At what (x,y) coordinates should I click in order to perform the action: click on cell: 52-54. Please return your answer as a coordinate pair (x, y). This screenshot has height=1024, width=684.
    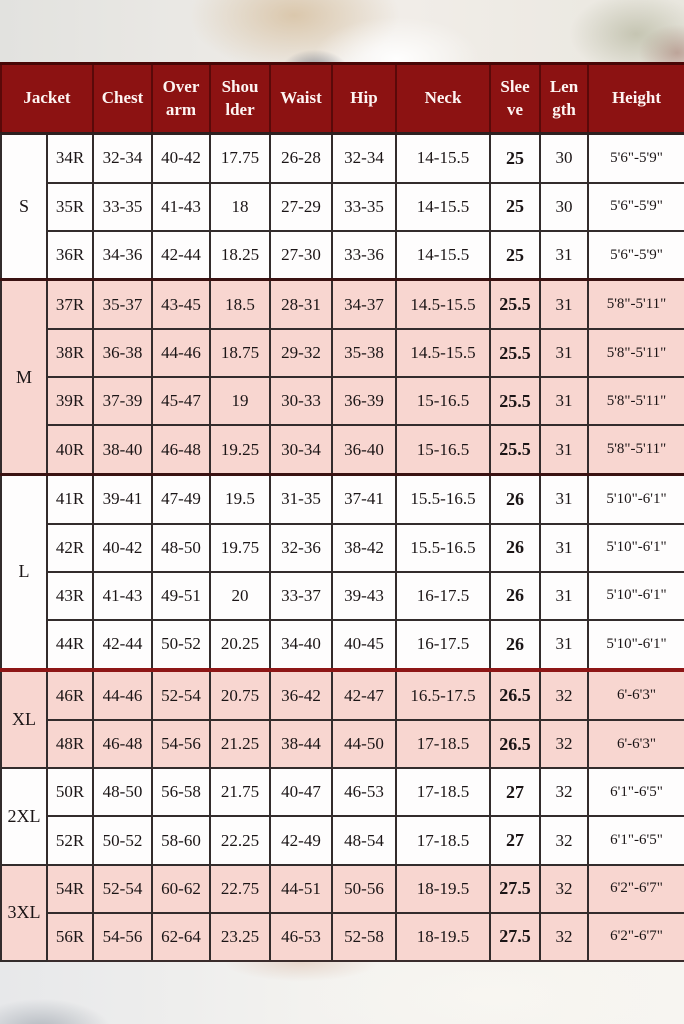
    Looking at the image, I should click on (181, 695).